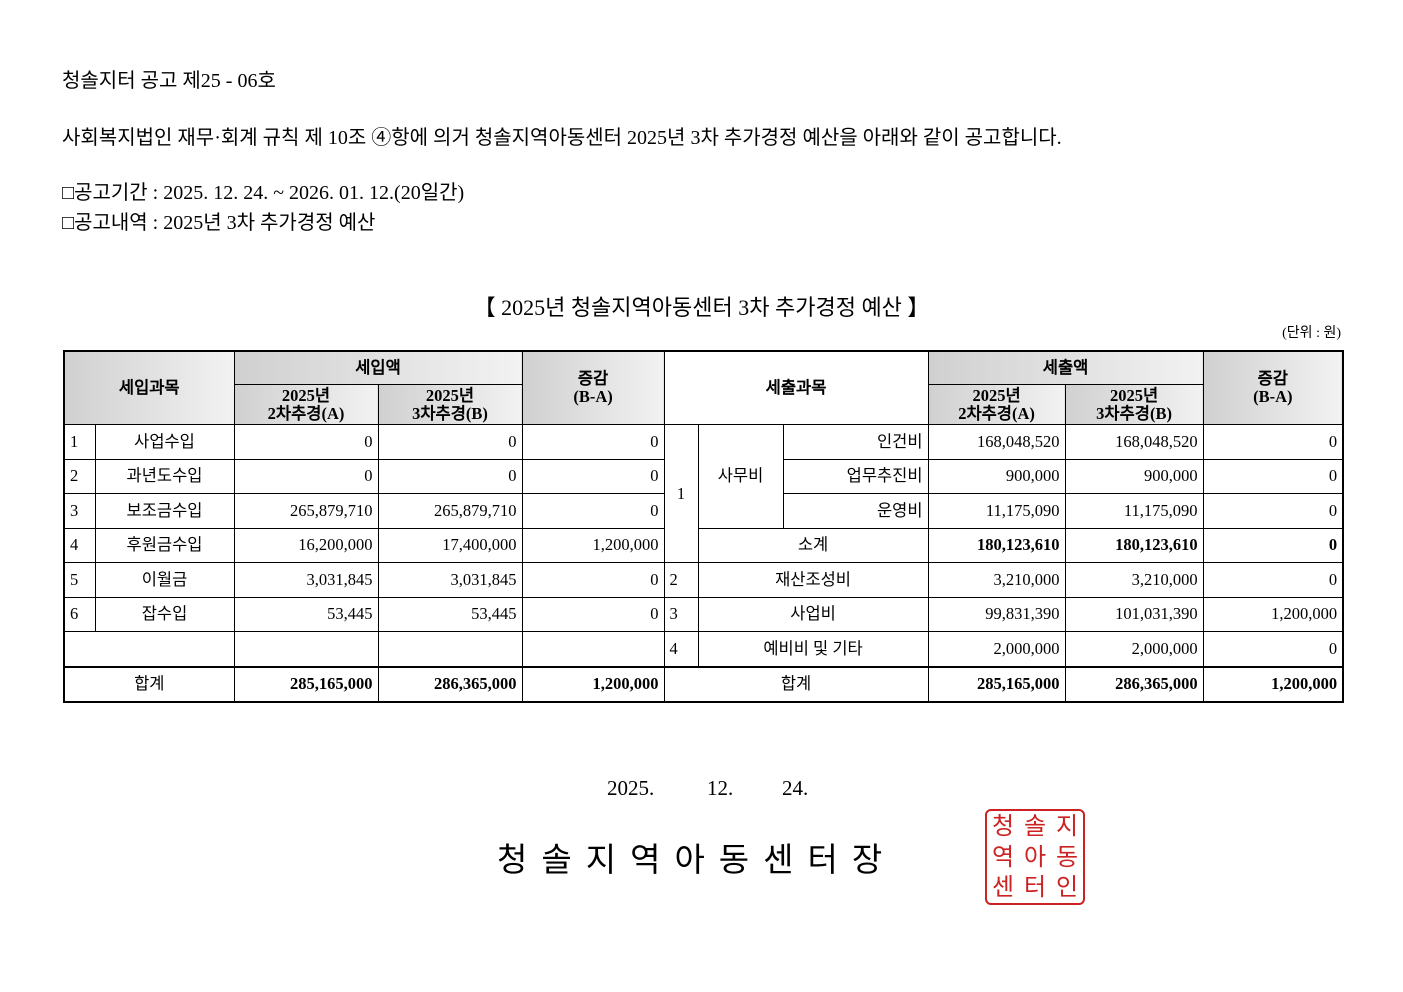 This screenshot has height=992, width=1403. What do you see at coordinates (720, 788) in the screenshot?
I see `date-month: 12.` at bounding box center [720, 788].